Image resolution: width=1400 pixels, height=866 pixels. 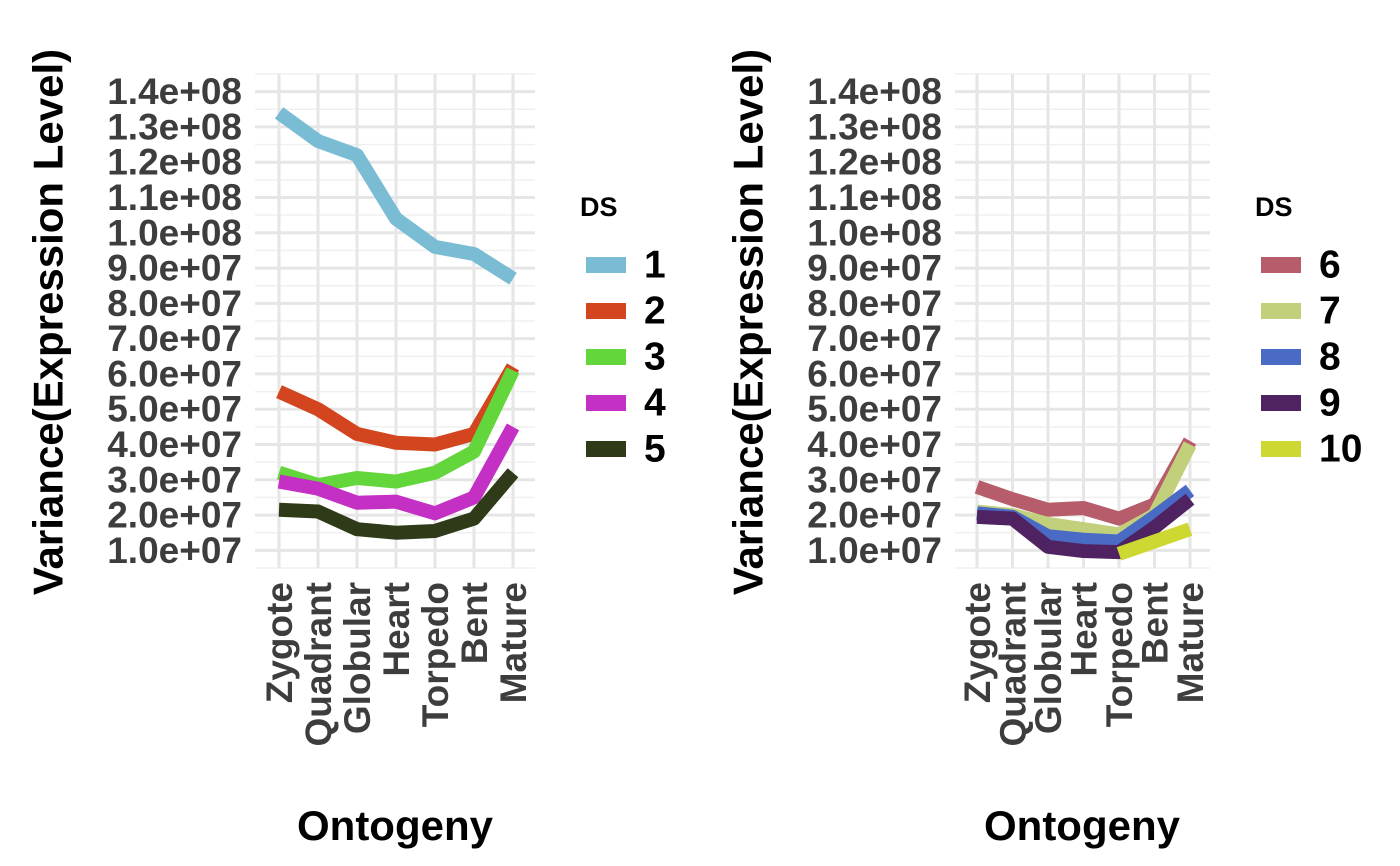 What do you see at coordinates (1330, 265) in the screenshot?
I see `legend-label-6: 6` at bounding box center [1330, 265].